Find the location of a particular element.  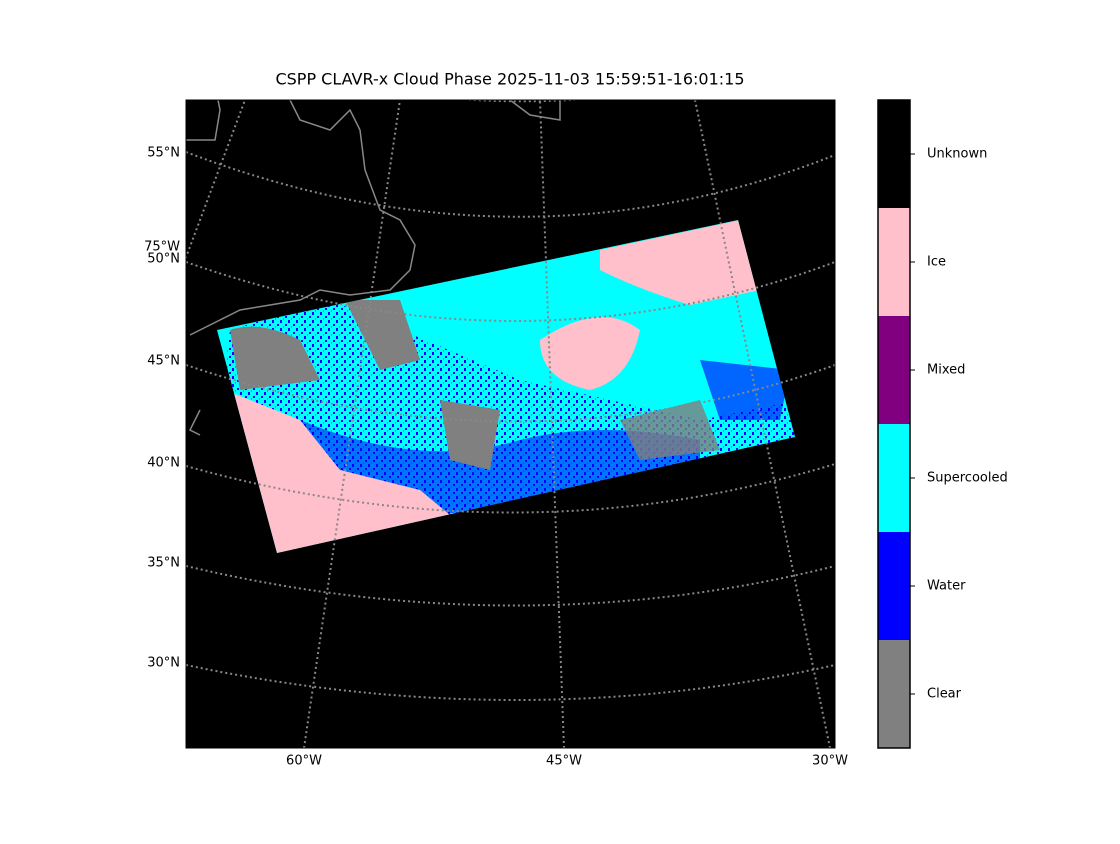

latitude-label: 30°N is located at coordinates (163, 663).